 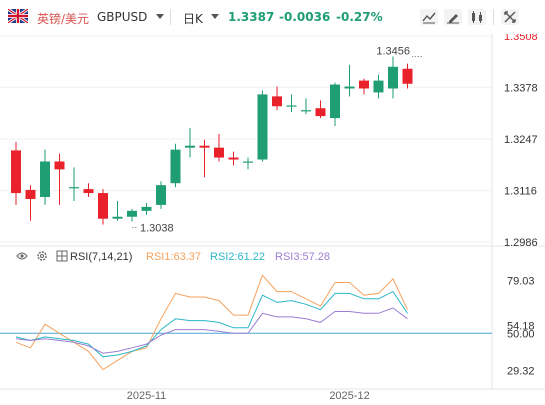 I want to click on price-axis-label: 1.3247, so click(x=521, y=140).